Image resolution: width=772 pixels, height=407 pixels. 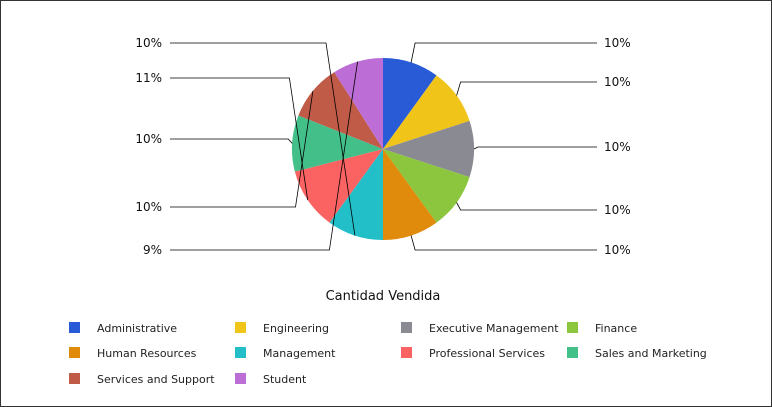 I want to click on pie-slice-engineering, so click(x=426, y=112).